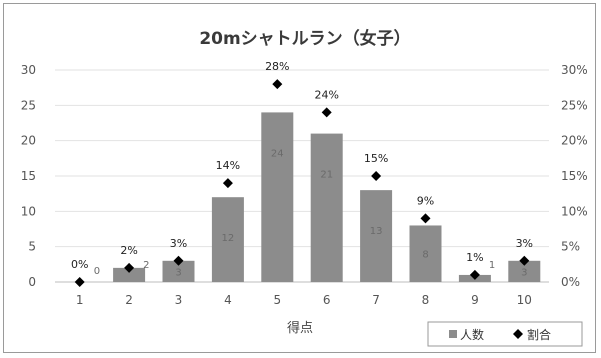  I want to click on ratio-label: 1%, so click(474, 257).